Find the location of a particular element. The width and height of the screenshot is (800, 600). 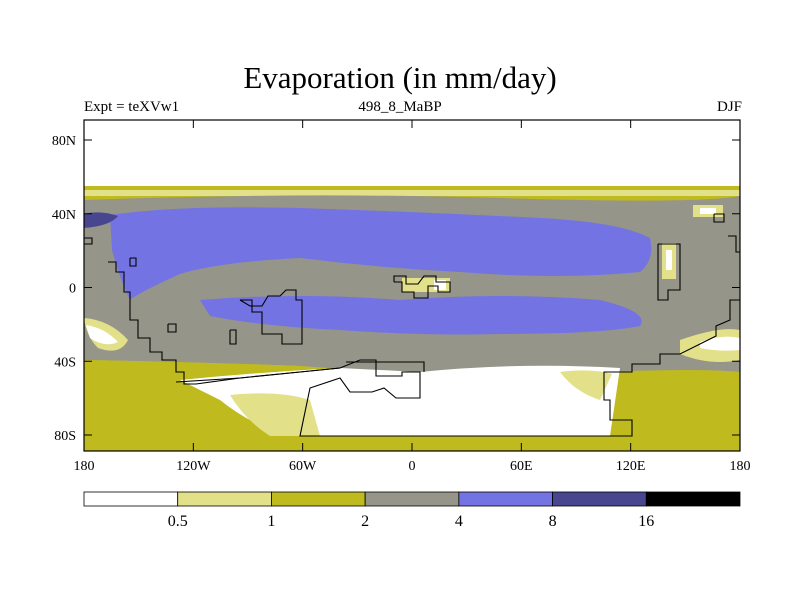

colorbar-label: 16 is located at coordinates (646, 521).